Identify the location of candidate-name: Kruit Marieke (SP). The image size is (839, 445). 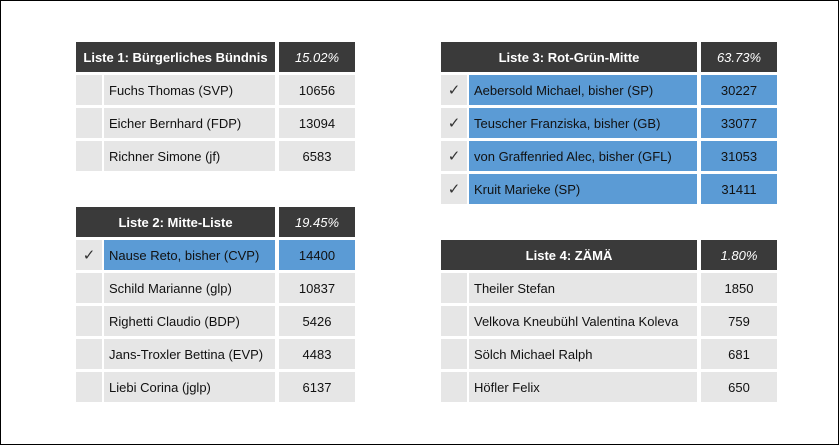
(583, 189).